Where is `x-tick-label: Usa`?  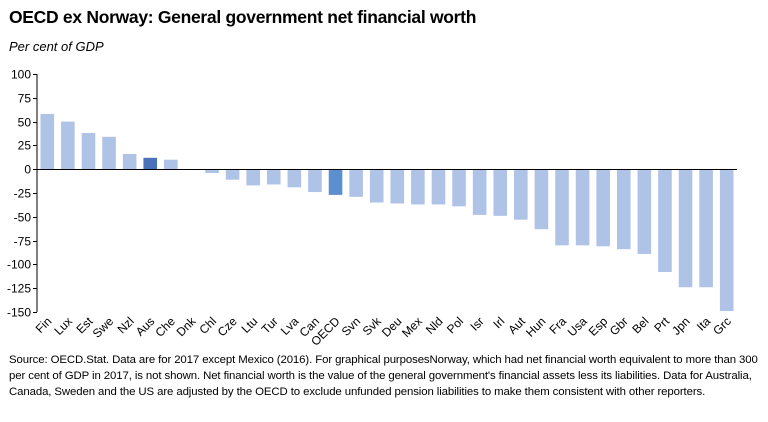 x-tick-label: Usa is located at coordinates (577, 326).